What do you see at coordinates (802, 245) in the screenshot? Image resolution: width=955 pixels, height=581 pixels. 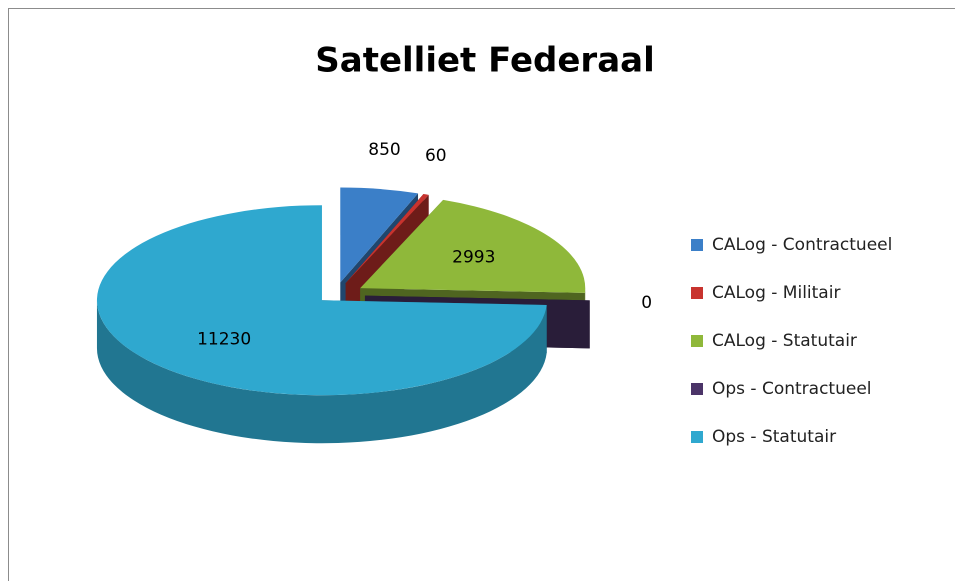 I see `legend-label: CALog - Contractueel` at bounding box center [802, 245].